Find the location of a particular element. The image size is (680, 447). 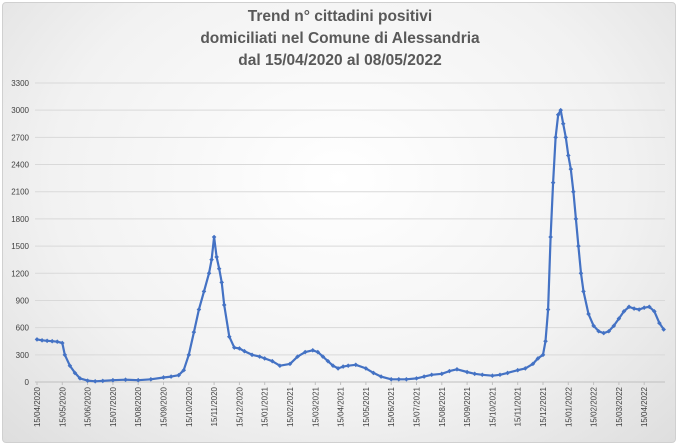

x-tick-label: 15/09/2020 is located at coordinates (164, 406).